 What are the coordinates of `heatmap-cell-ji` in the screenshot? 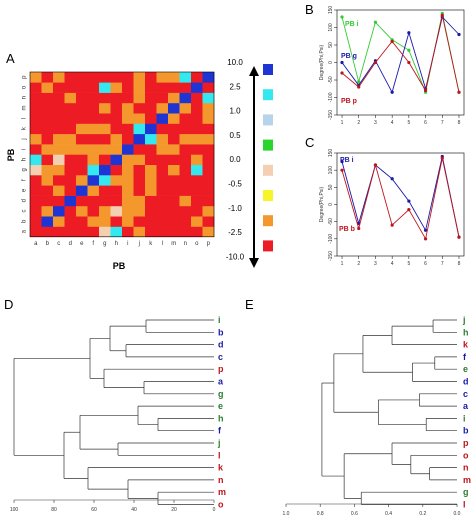 It's located at (128, 139).